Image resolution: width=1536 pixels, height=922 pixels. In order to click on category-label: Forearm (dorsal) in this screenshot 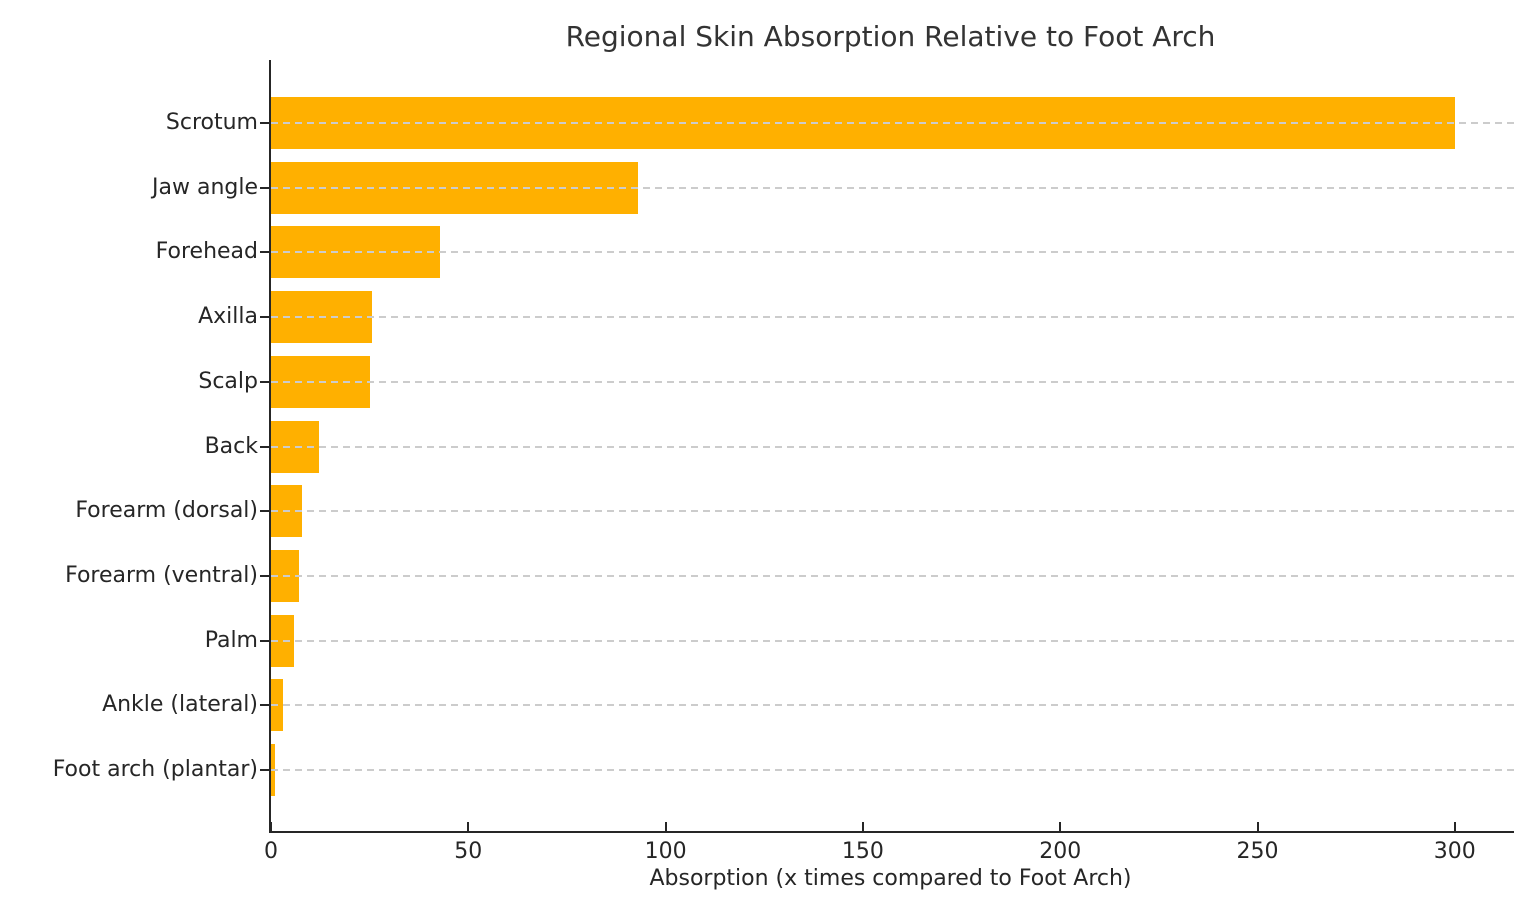, I will do `click(166, 511)`.